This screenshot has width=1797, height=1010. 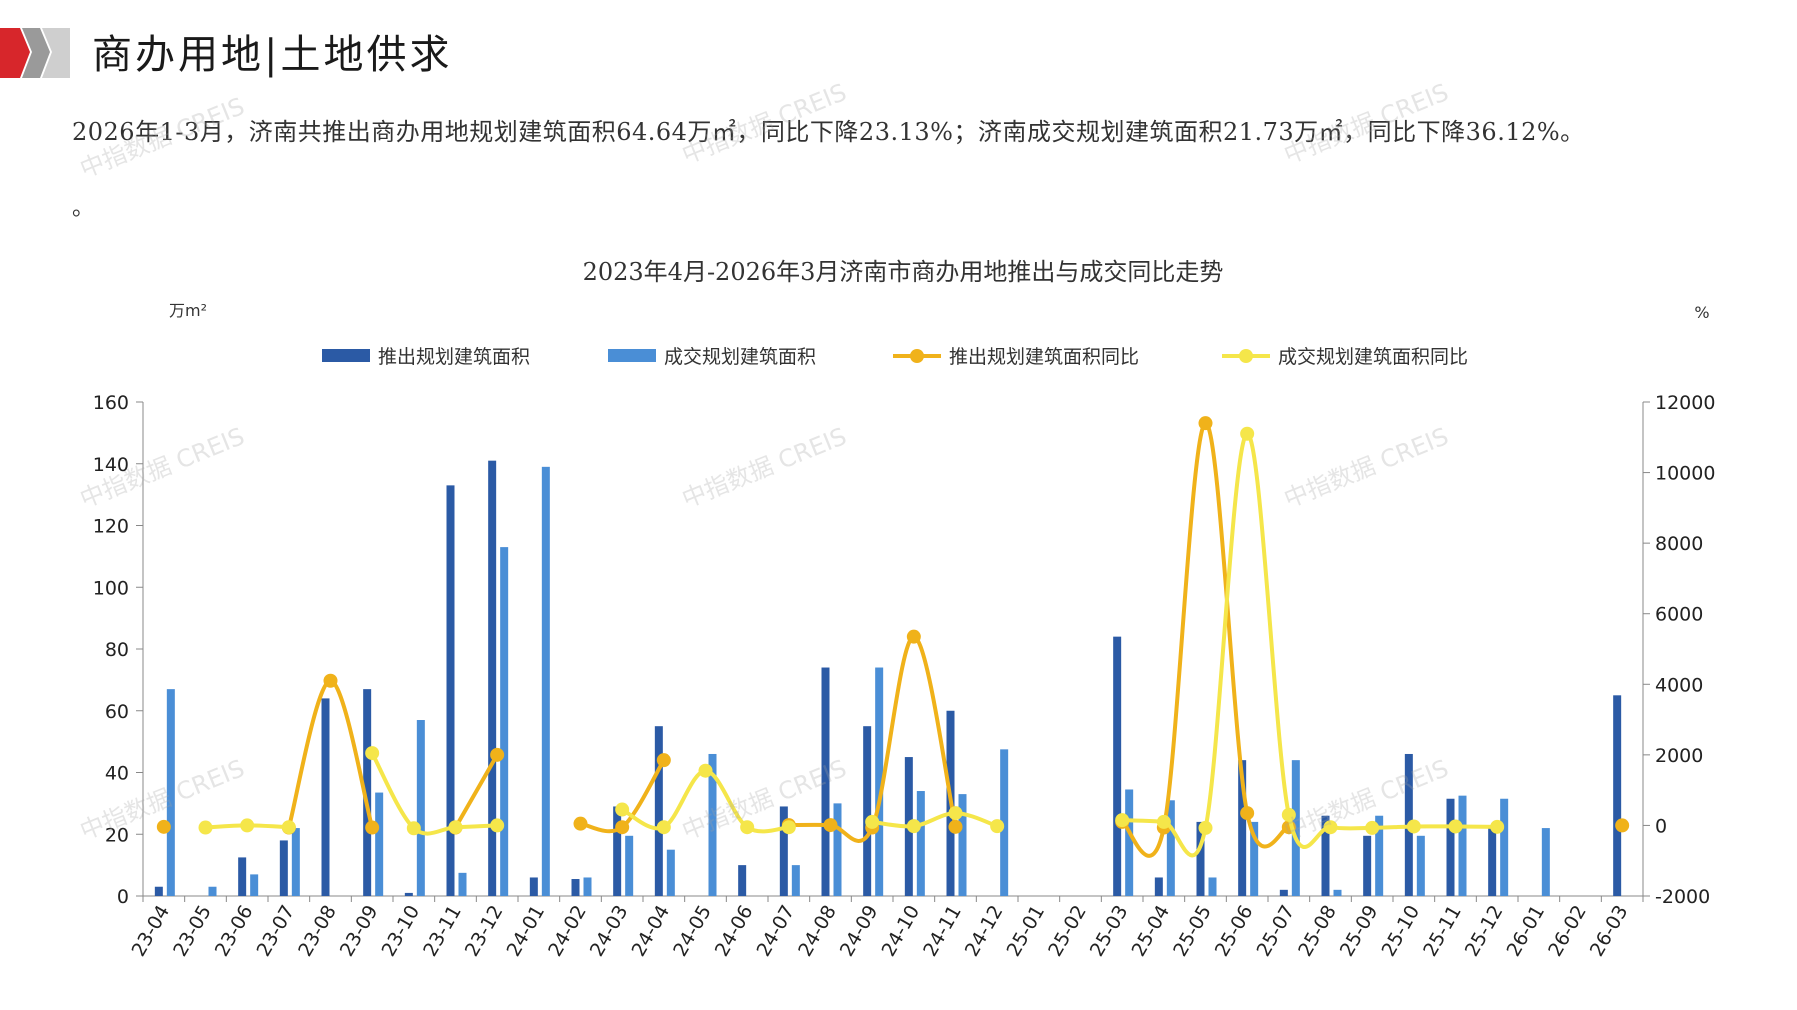 What do you see at coordinates (1317, 931) in the screenshot?
I see `x-tick-label: 25-08` at bounding box center [1317, 931].